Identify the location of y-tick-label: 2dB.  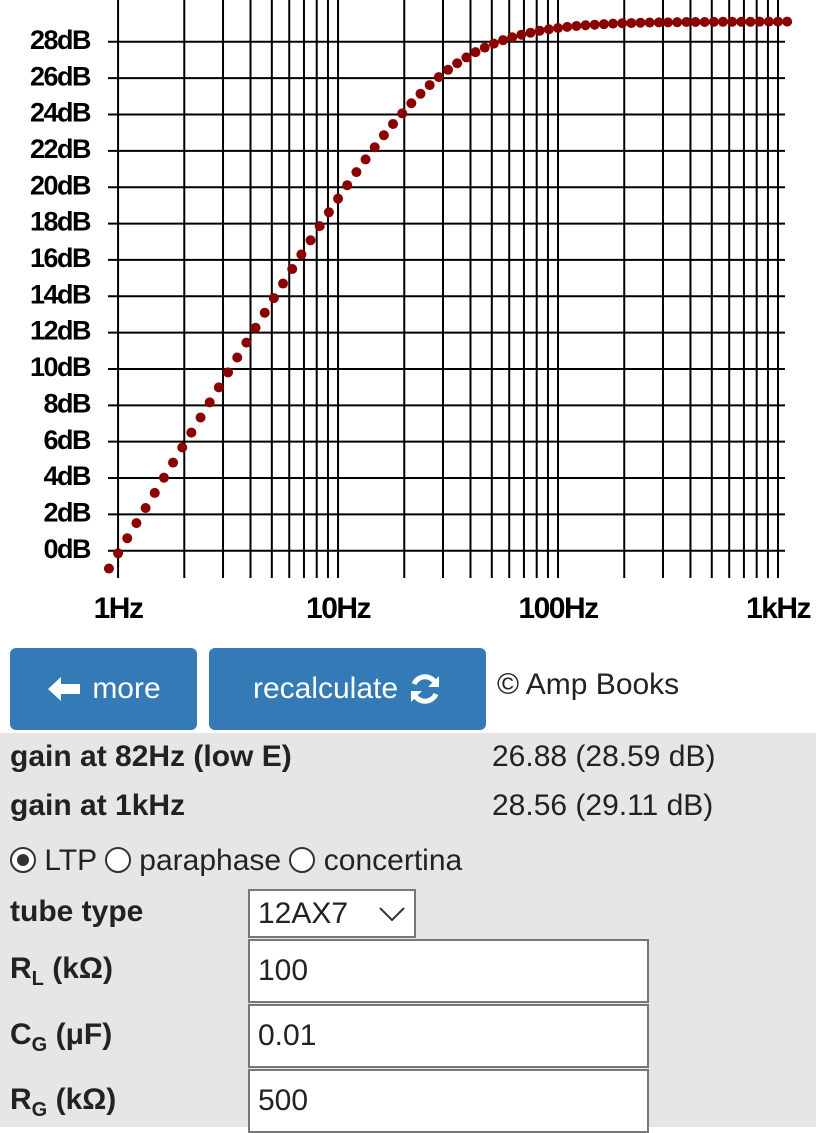
(67, 513).